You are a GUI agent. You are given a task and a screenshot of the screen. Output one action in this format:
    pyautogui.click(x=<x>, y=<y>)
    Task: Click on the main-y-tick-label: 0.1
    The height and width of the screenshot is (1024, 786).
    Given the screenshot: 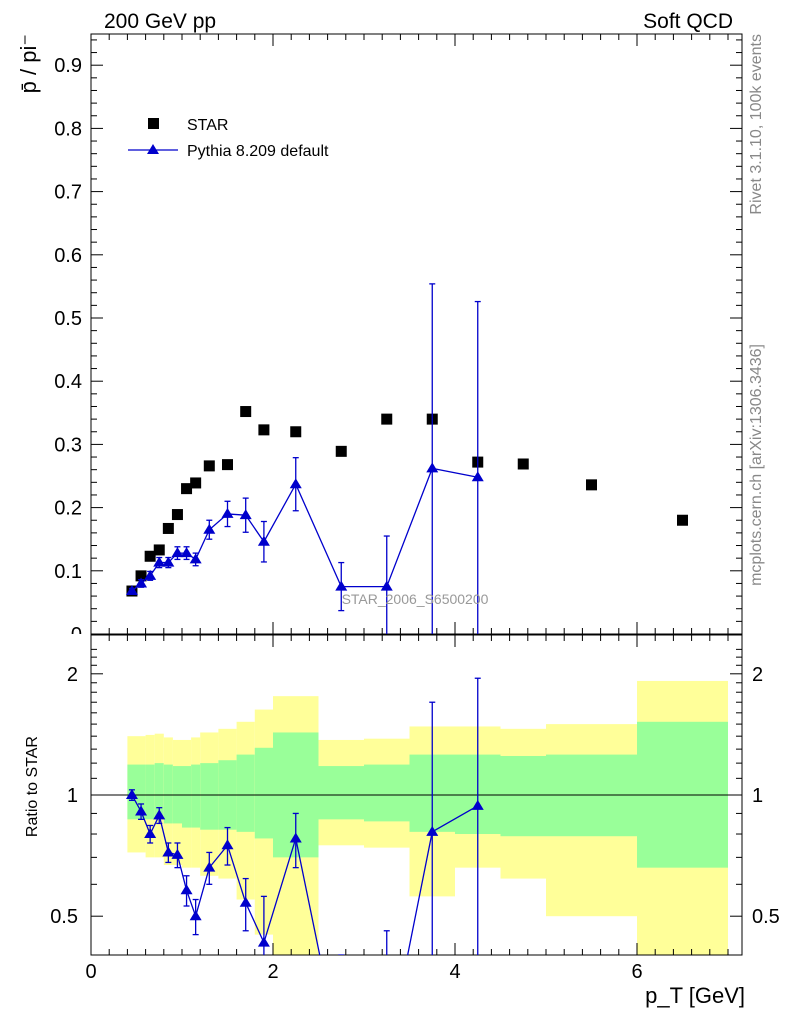 What is the action you would take?
    pyautogui.click(x=68, y=572)
    